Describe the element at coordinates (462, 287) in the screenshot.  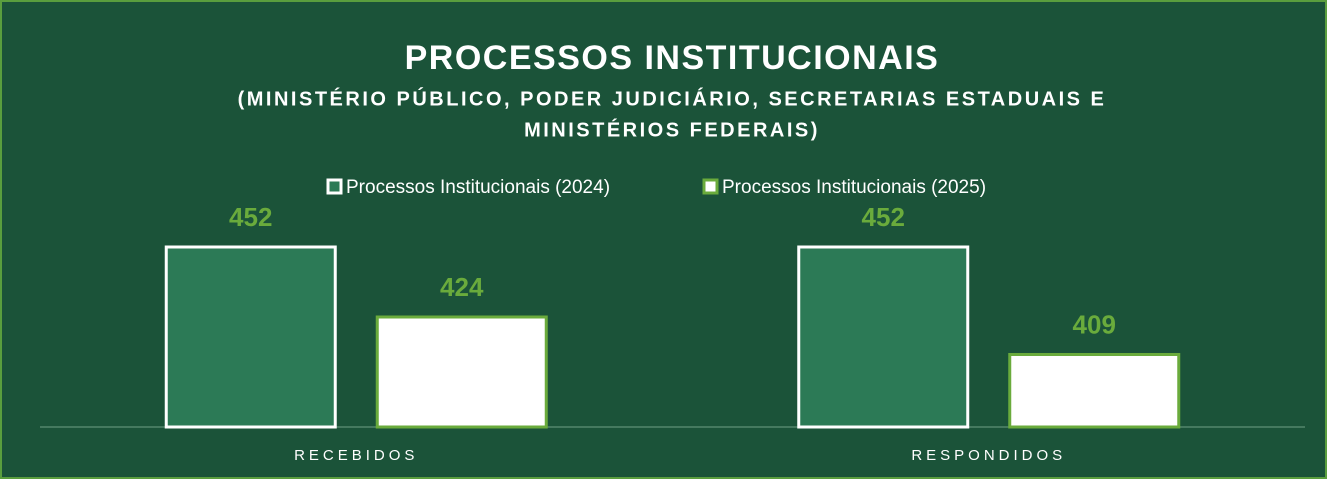
I see `data-label: 424` at that location.